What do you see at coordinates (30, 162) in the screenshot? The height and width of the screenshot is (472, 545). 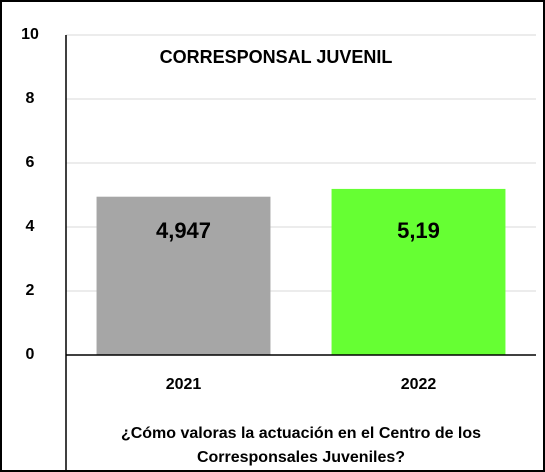 I see `y-tick-label: 6` at bounding box center [30, 162].